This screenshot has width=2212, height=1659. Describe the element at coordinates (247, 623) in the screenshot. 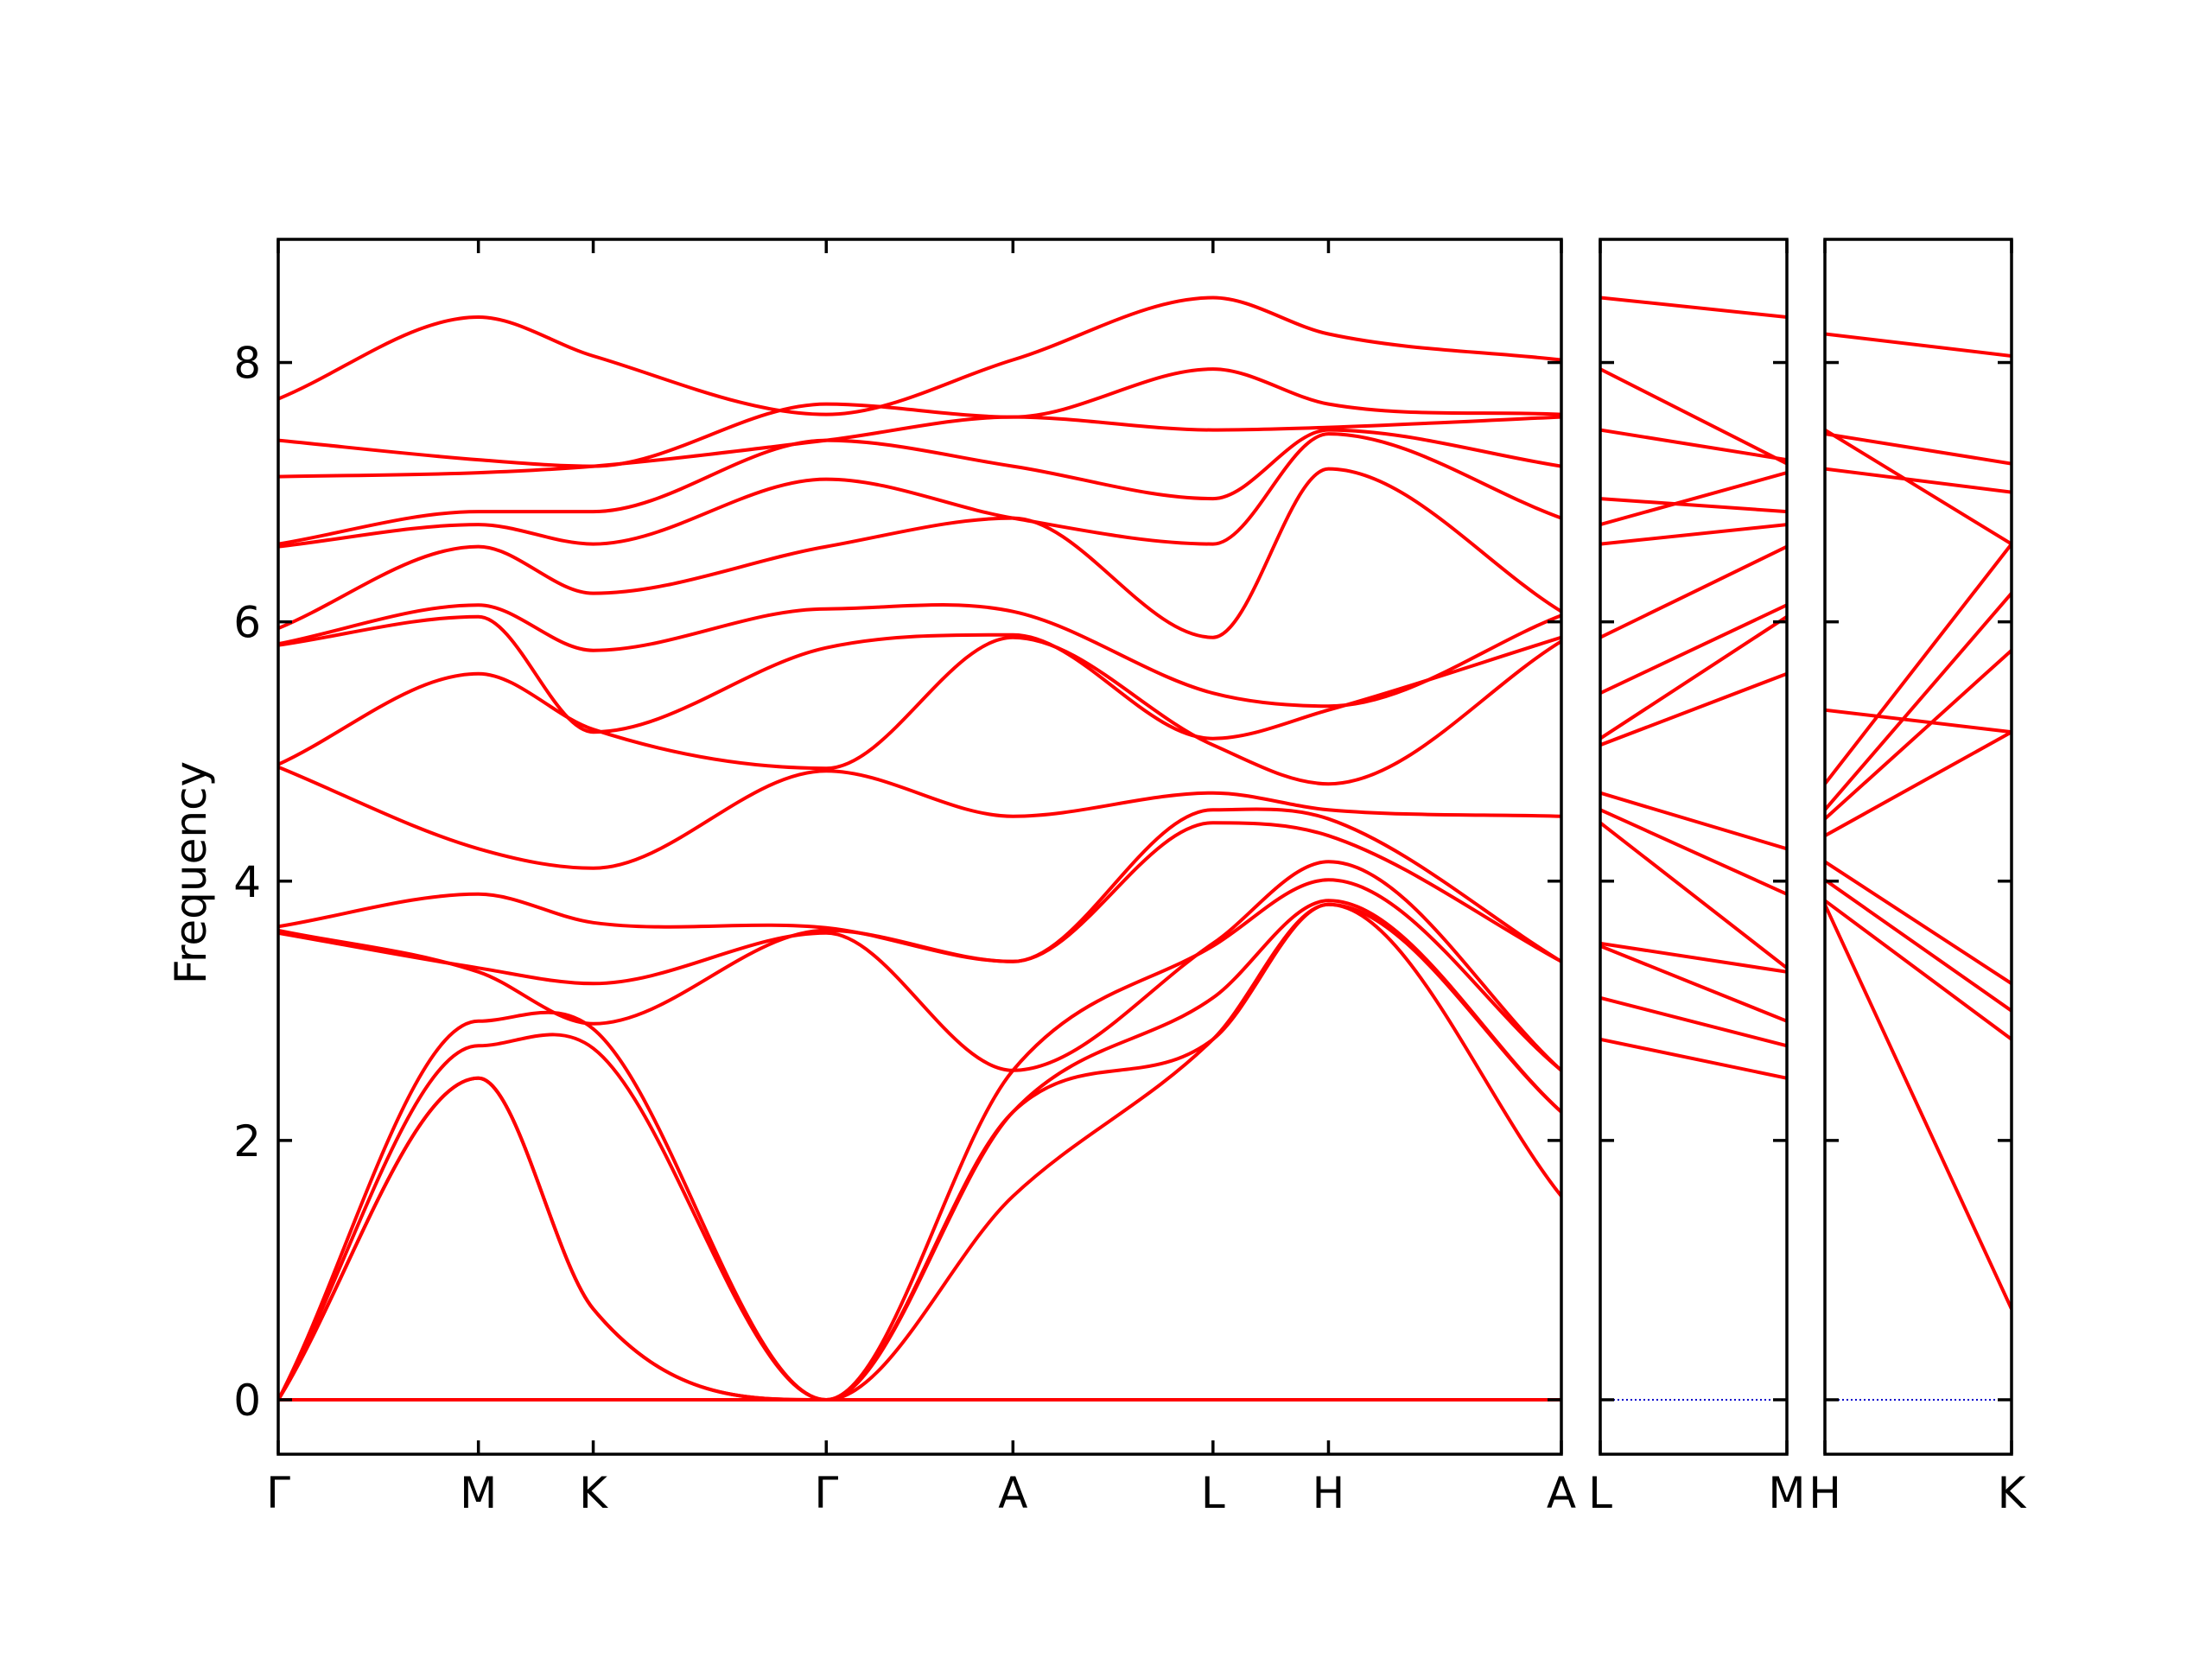

I see `y-tick-label: 6` at that location.